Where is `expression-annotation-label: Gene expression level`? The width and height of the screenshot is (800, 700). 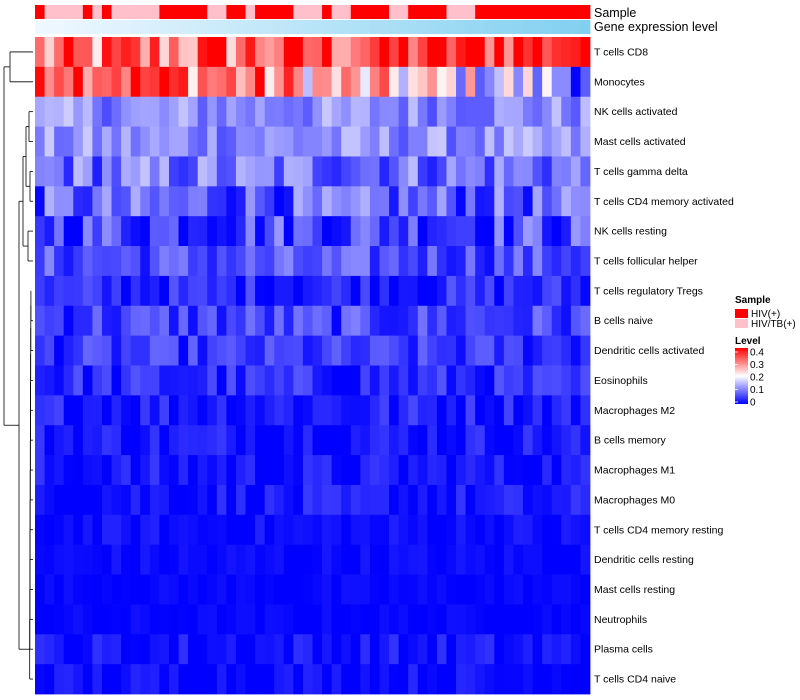 expression-annotation-label: Gene expression level is located at coordinates (656, 27).